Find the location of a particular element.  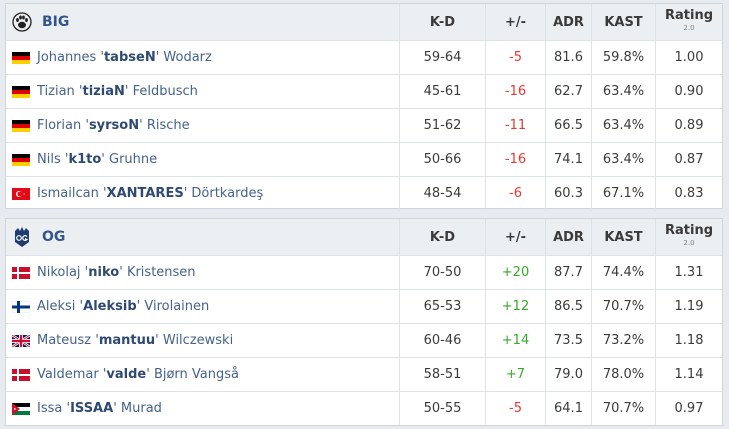

kd-value: 70-50 is located at coordinates (442, 272).